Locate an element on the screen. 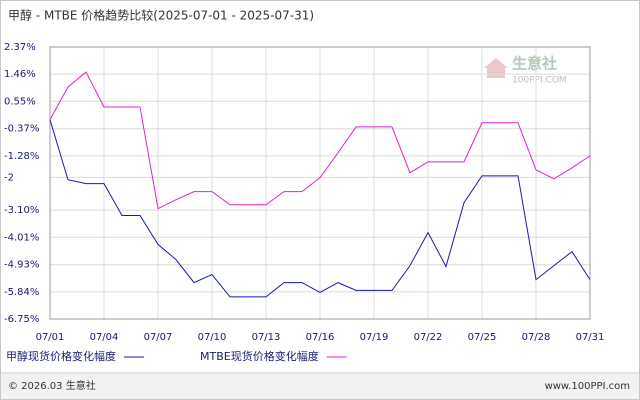 This screenshot has height=400, width=640. x-tick-label: 07/10 is located at coordinates (212, 337).